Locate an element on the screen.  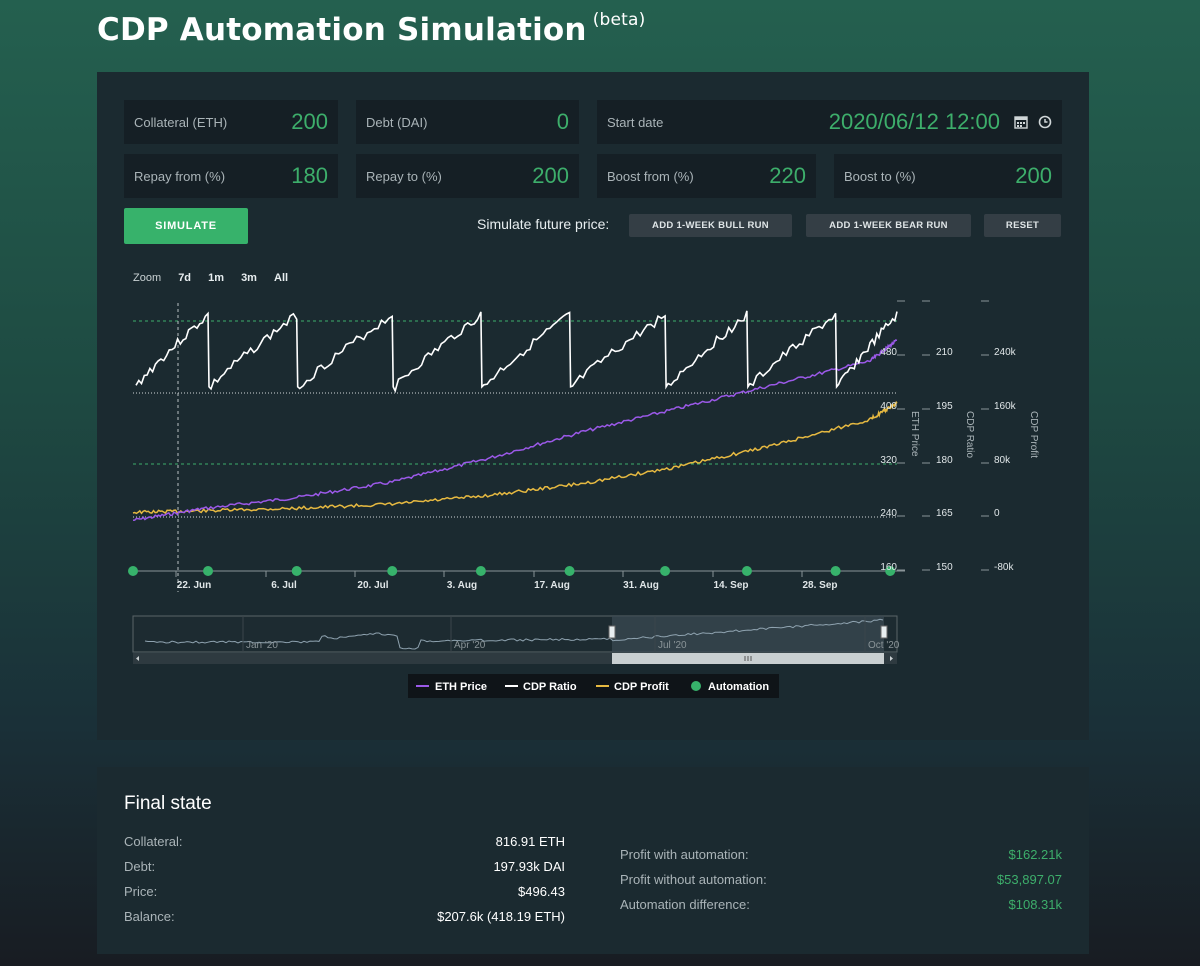
ratio-tick-label: 195 is located at coordinates (944, 406).